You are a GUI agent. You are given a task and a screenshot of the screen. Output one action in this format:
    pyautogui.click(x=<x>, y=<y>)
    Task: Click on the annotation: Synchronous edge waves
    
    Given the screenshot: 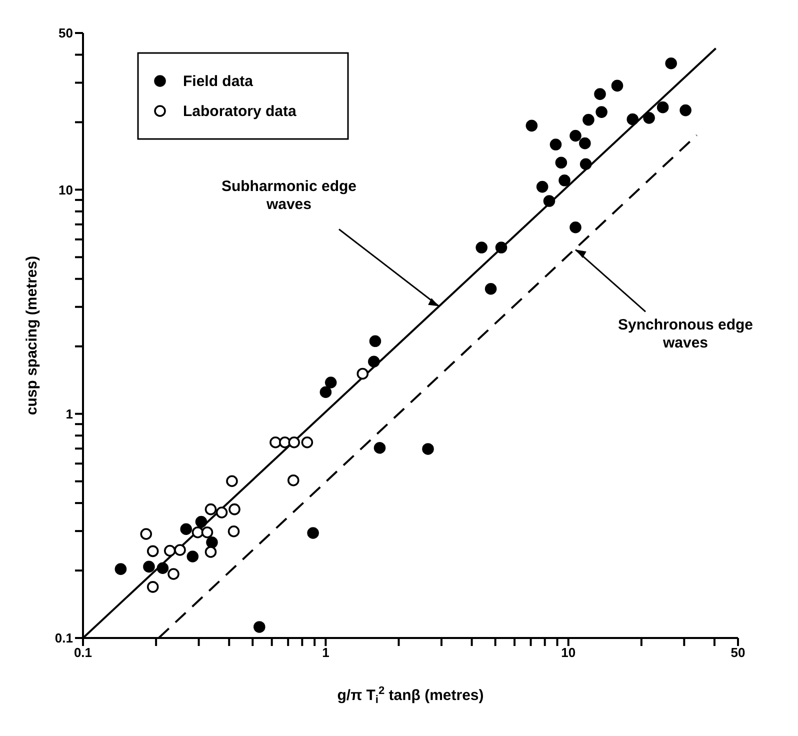 What is the action you would take?
    pyautogui.click(x=686, y=334)
    